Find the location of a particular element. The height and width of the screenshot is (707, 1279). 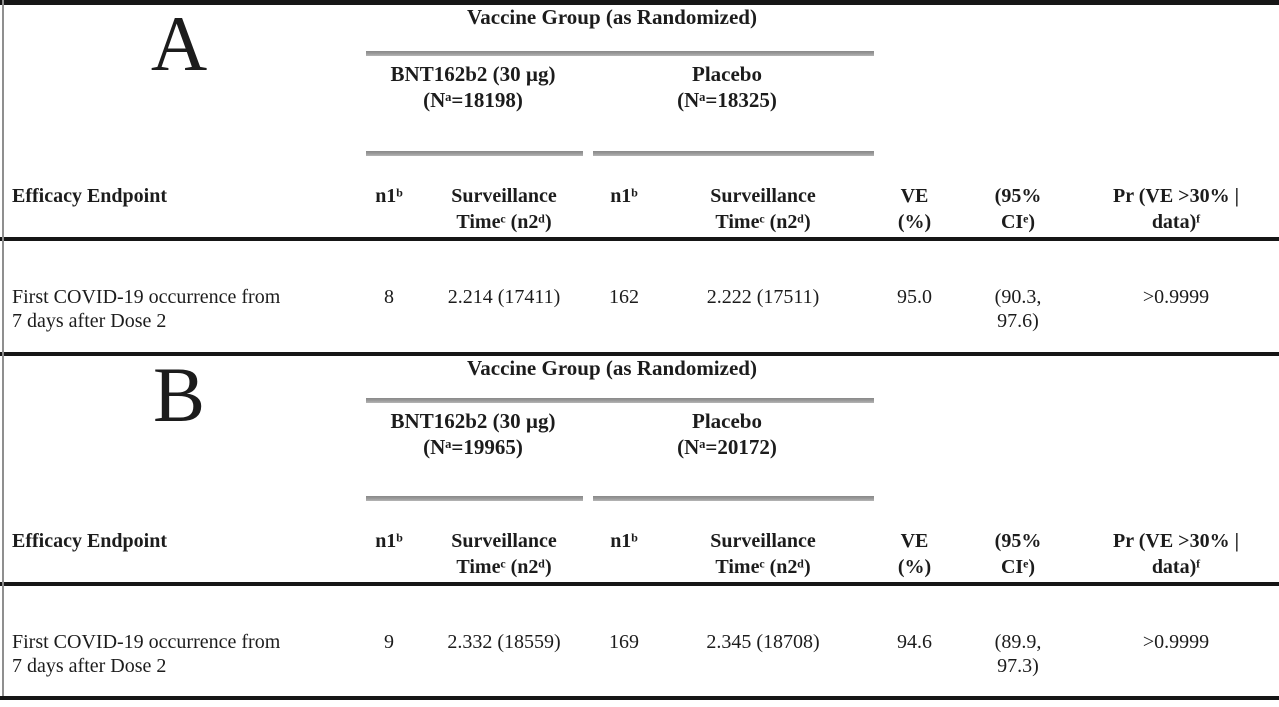

n1-vaccine-cell: 8 is located at coordinates (389, 294).